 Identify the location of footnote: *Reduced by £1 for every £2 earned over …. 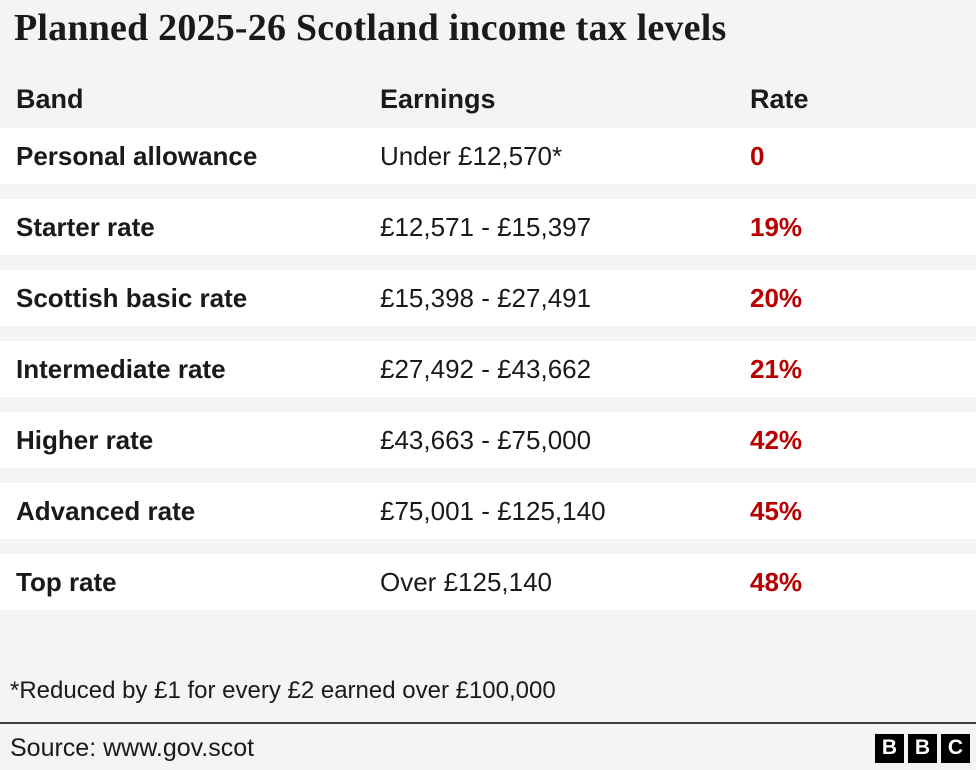
(283, 690).